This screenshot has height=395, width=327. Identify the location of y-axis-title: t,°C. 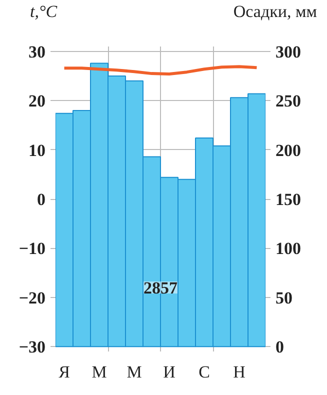
(44, 12).